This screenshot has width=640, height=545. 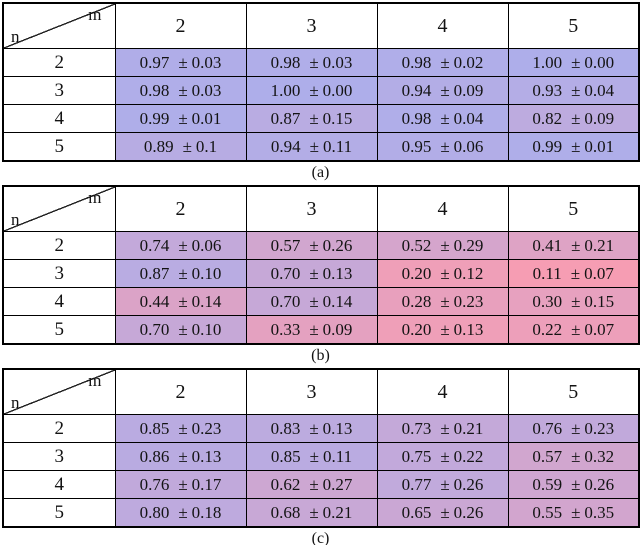 I want to click on cell-mean: 0.97, so click(x=154, y=62).